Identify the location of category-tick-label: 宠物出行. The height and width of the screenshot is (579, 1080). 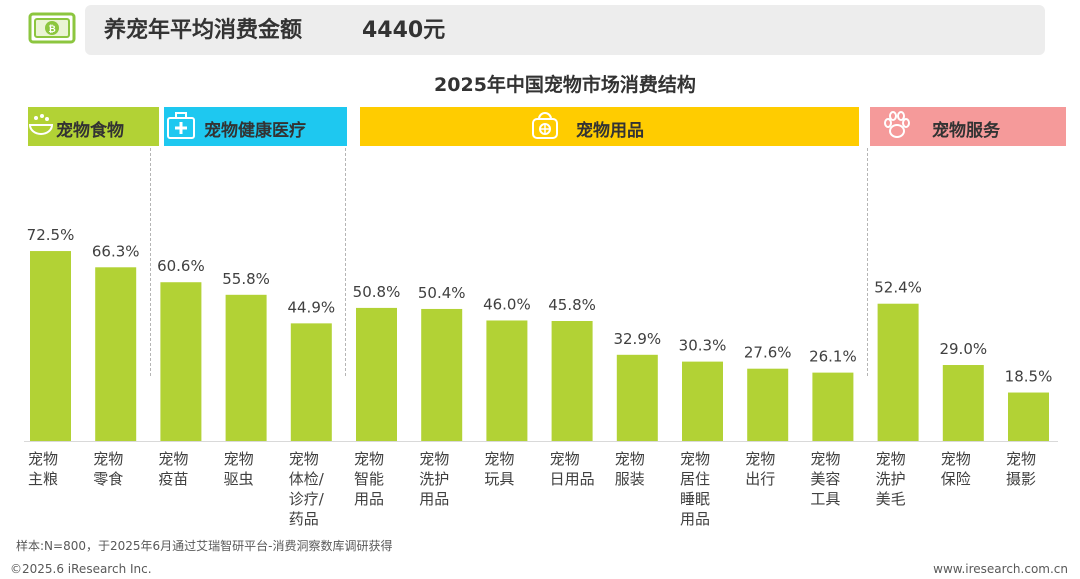
(760, 469).